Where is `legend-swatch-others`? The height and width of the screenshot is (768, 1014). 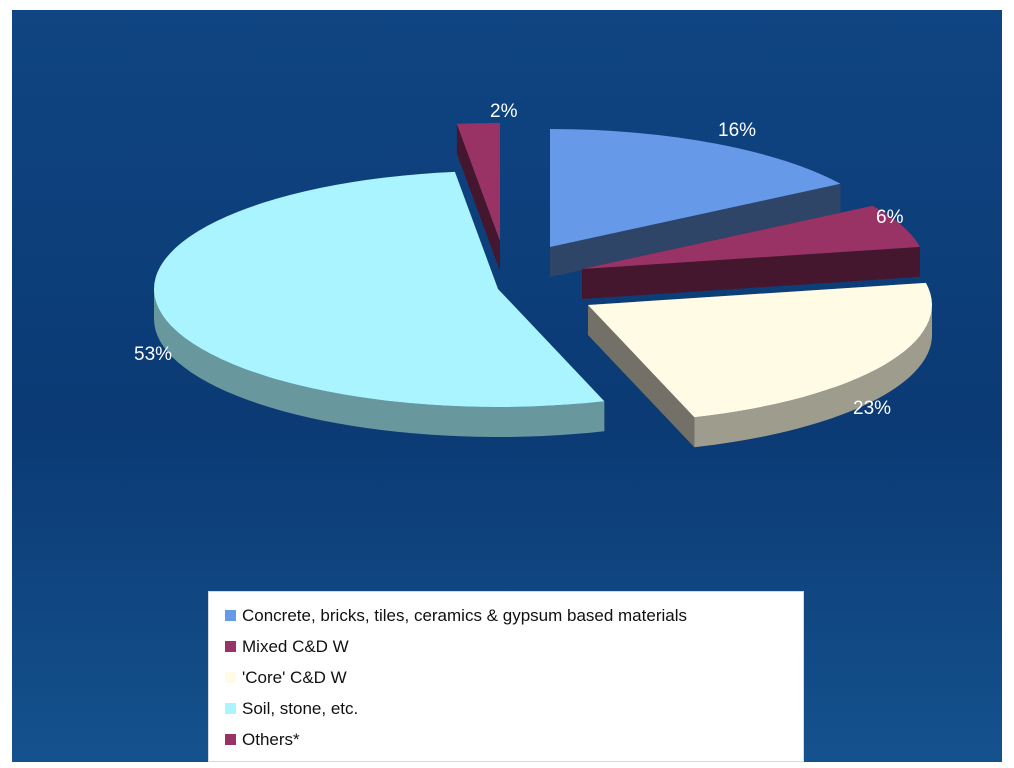
legend-swatch-others is located at coordinates (230, 739).